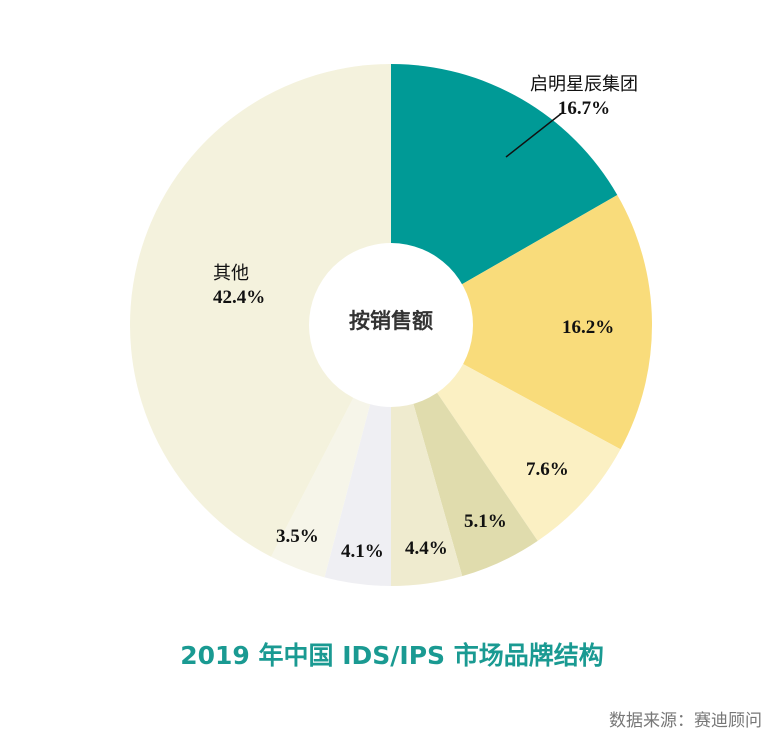 This screenshot has height=747, width=784. Describe the element at coordinates (392, 655) in the screenshot. I see `chart-title: 2019 年中国 IDS/IPS 市场品牌结构` at that location.